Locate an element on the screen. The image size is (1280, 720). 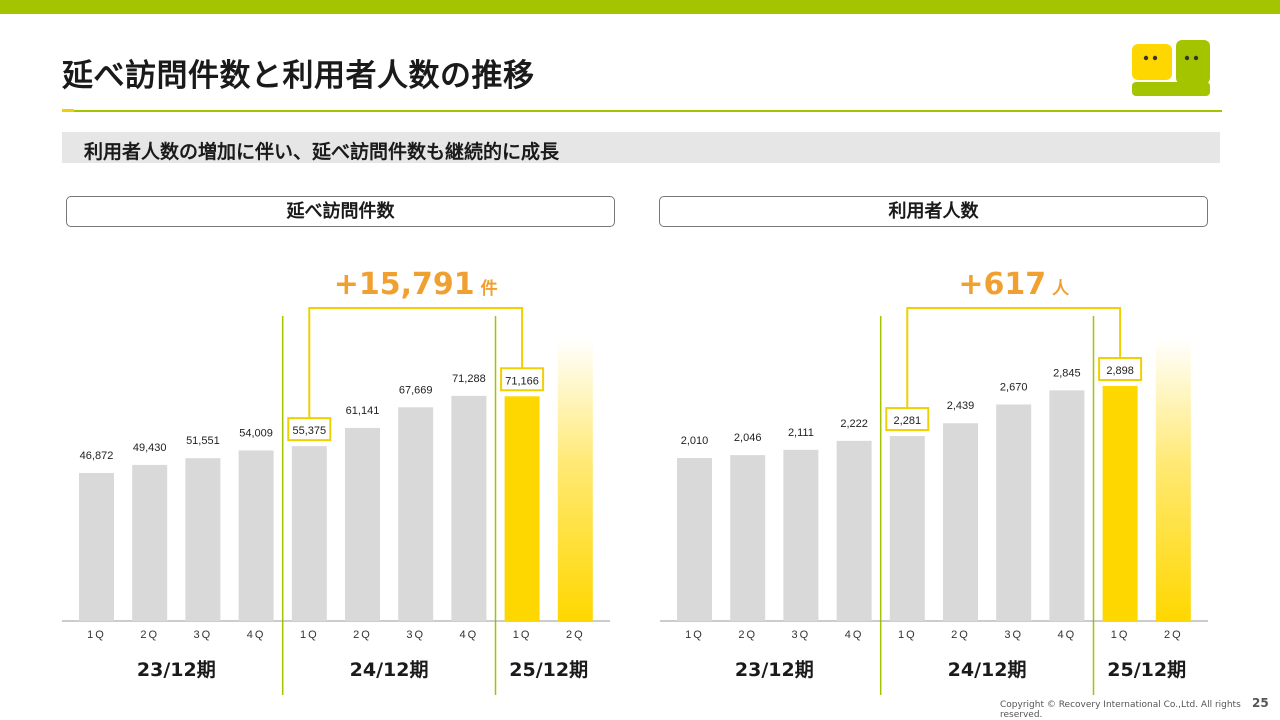
visits-period-label: 25/12期 is located at coordinates (548, 670).